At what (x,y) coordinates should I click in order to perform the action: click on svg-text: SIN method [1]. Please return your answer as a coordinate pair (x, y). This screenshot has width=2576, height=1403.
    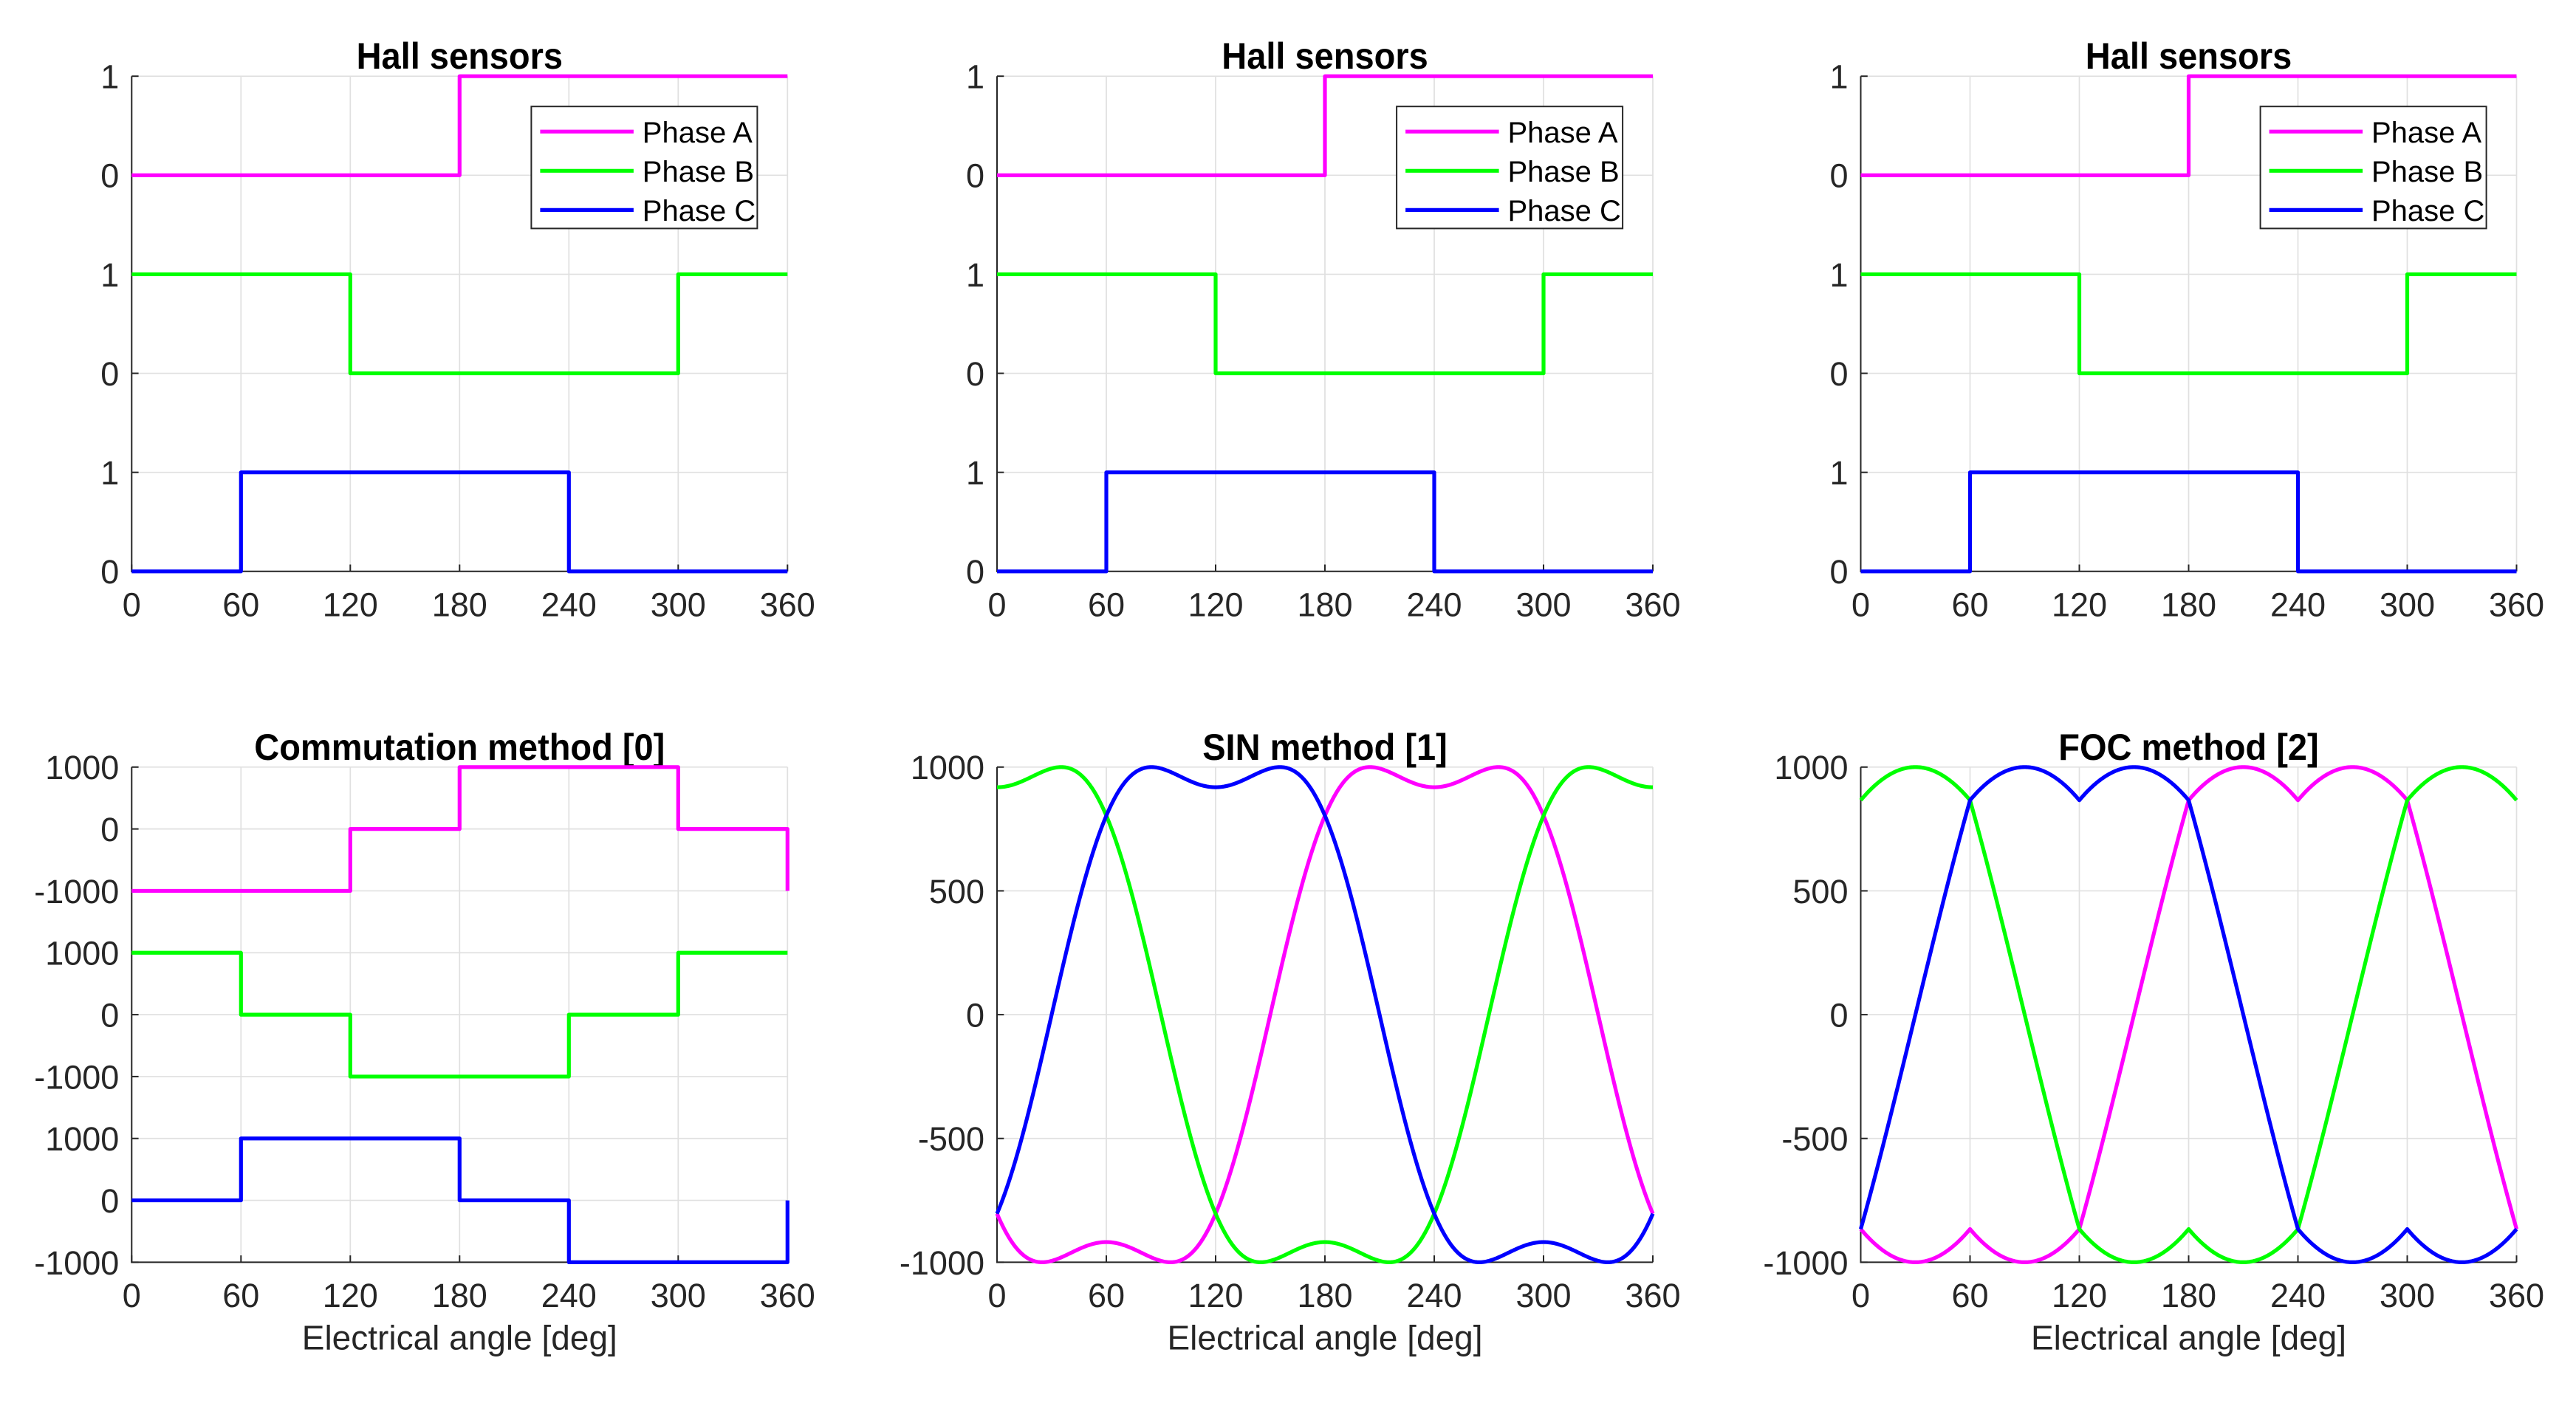
    Looking at the image, I should click on (1325, 748).